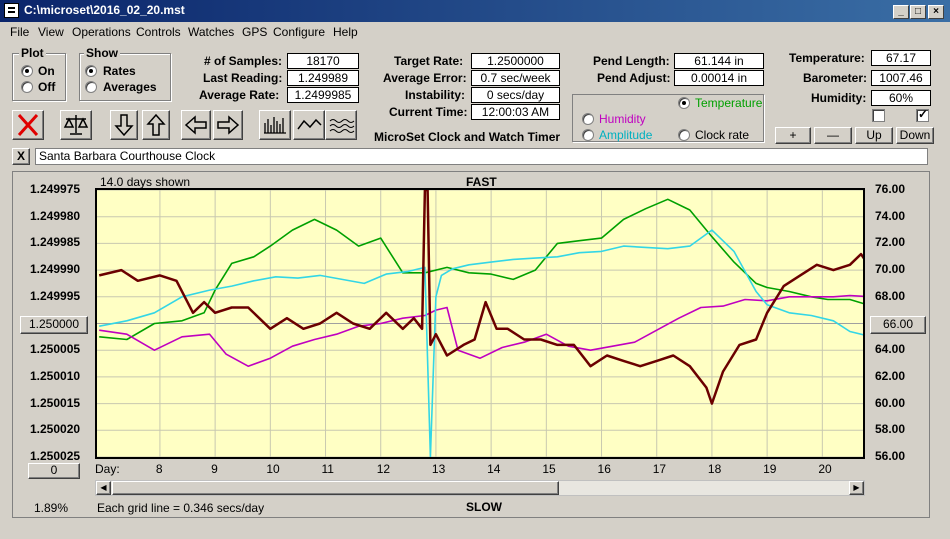  Describe the element at coordinates (626, 135) in the screenshot. I see `amplitude-option-label: Amplitude` at that location.